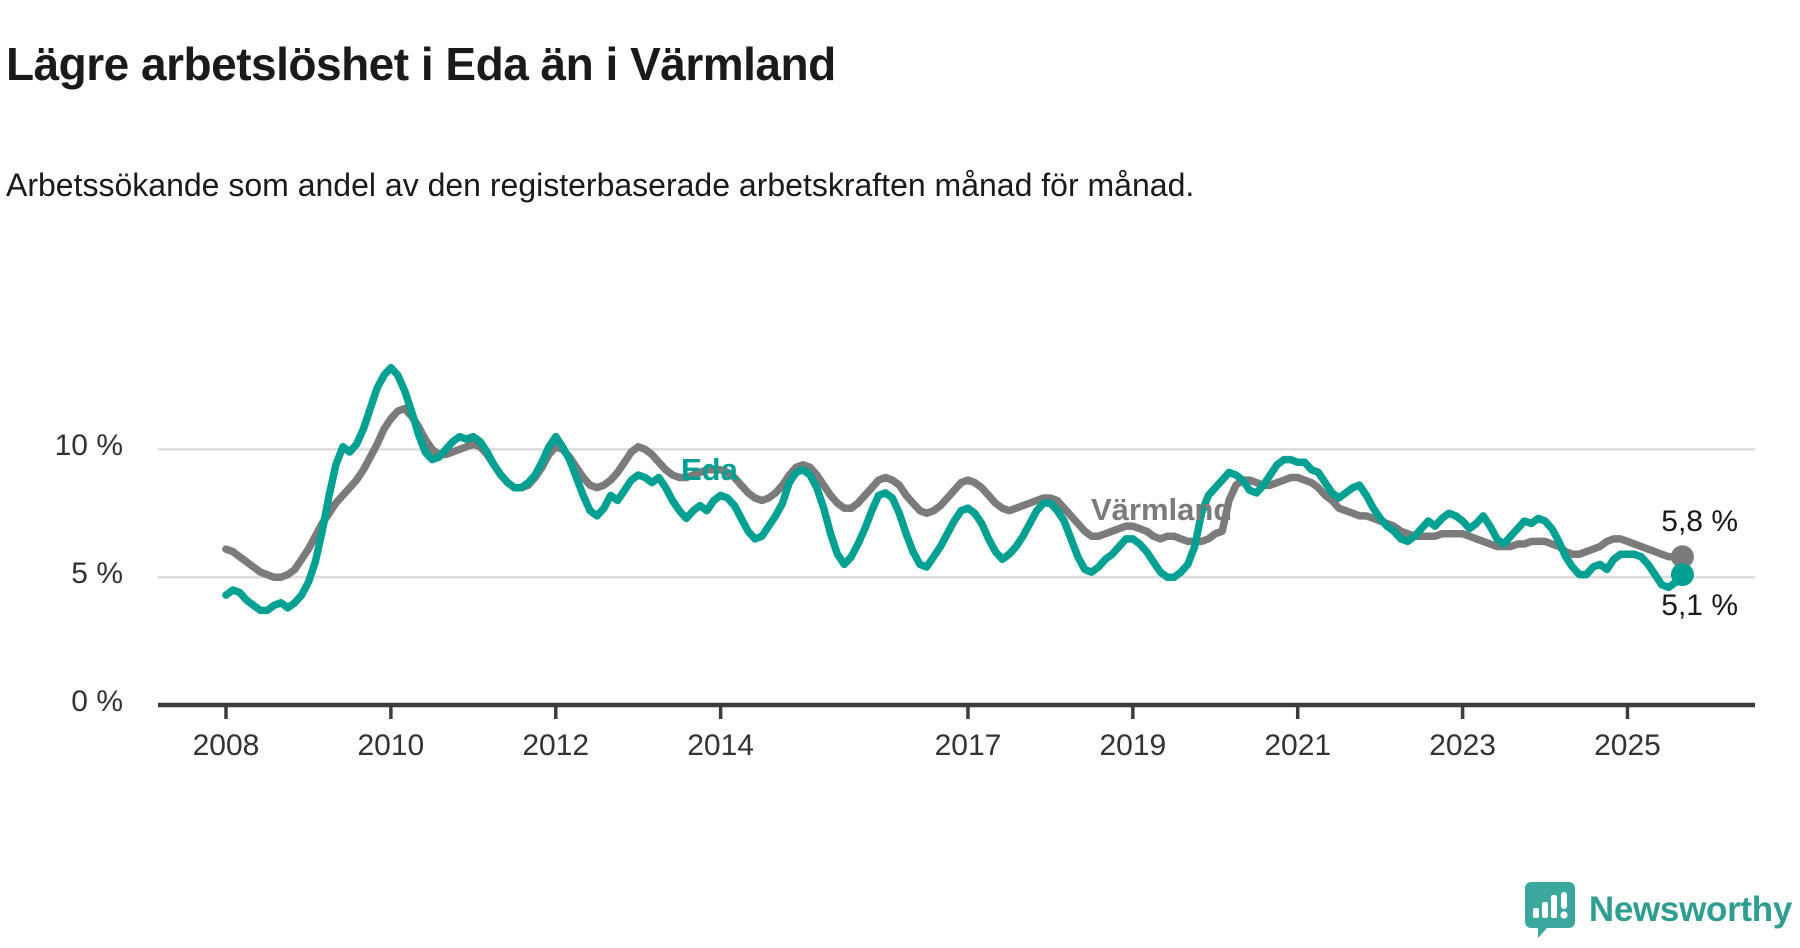 This screenshot has width=1800, height=948. I want to click on chart-title: Lägre arbetslöshet i Eda än i Värmland, so click(421, 63).